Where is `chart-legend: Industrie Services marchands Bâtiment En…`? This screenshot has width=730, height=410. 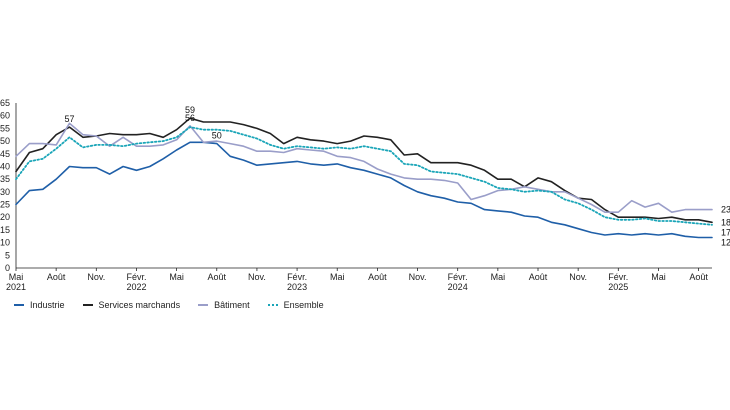
chart-legend: Industrie Services marchands Bâtiment En… is located at coordinates (169, 305).